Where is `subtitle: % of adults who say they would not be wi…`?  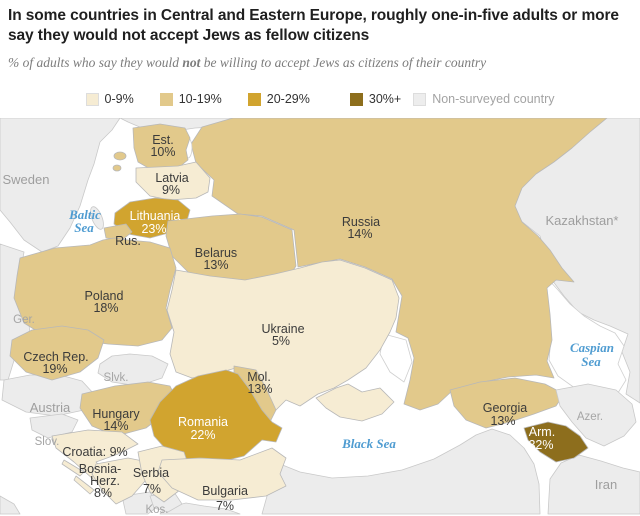
subtitle: % of adults who say they would not be wi… is located at coordinates (321, 63).